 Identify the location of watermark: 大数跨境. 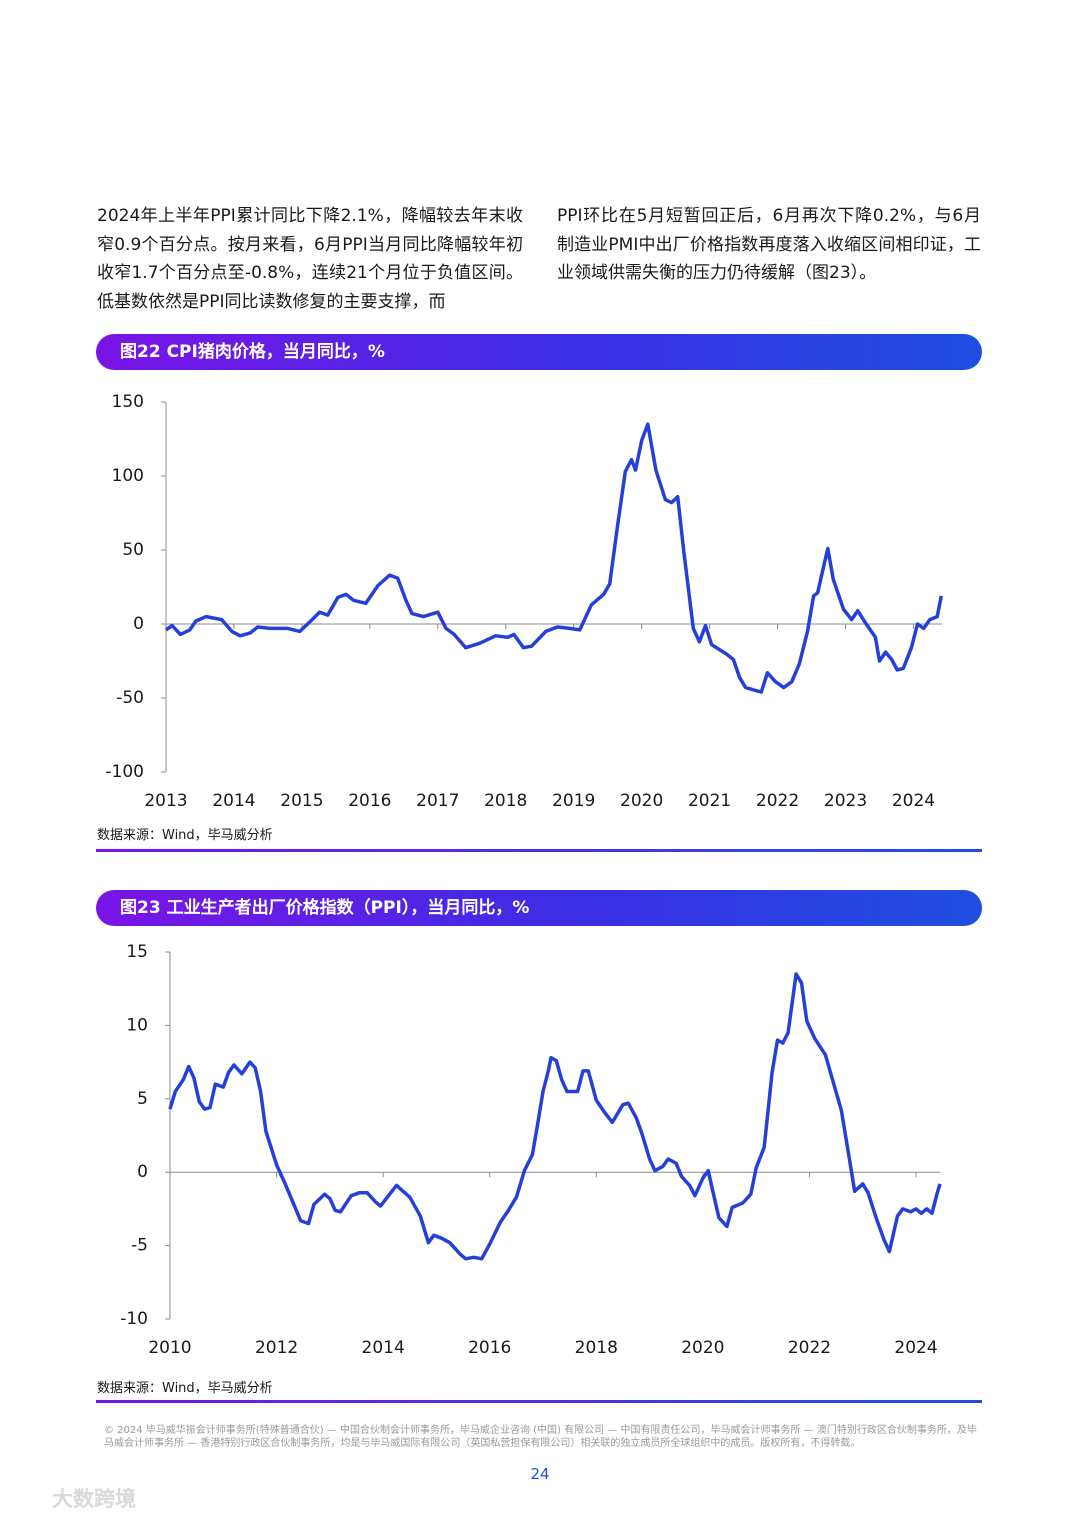
(94, 1499).